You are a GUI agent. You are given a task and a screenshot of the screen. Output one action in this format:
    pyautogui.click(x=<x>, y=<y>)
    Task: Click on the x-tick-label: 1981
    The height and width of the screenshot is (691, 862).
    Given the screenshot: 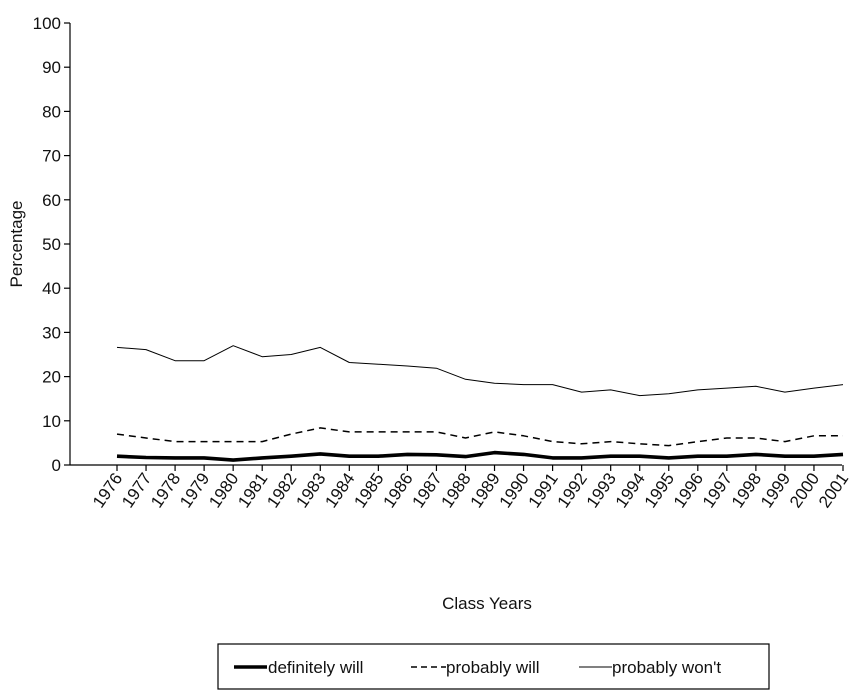 What is the action you would take?
    pyautogui.click(x=252, y=490)
    